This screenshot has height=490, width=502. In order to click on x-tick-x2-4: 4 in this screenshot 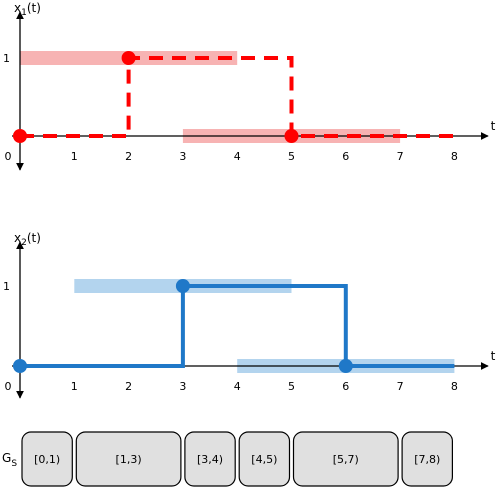, I will do `click(237, 386)`.